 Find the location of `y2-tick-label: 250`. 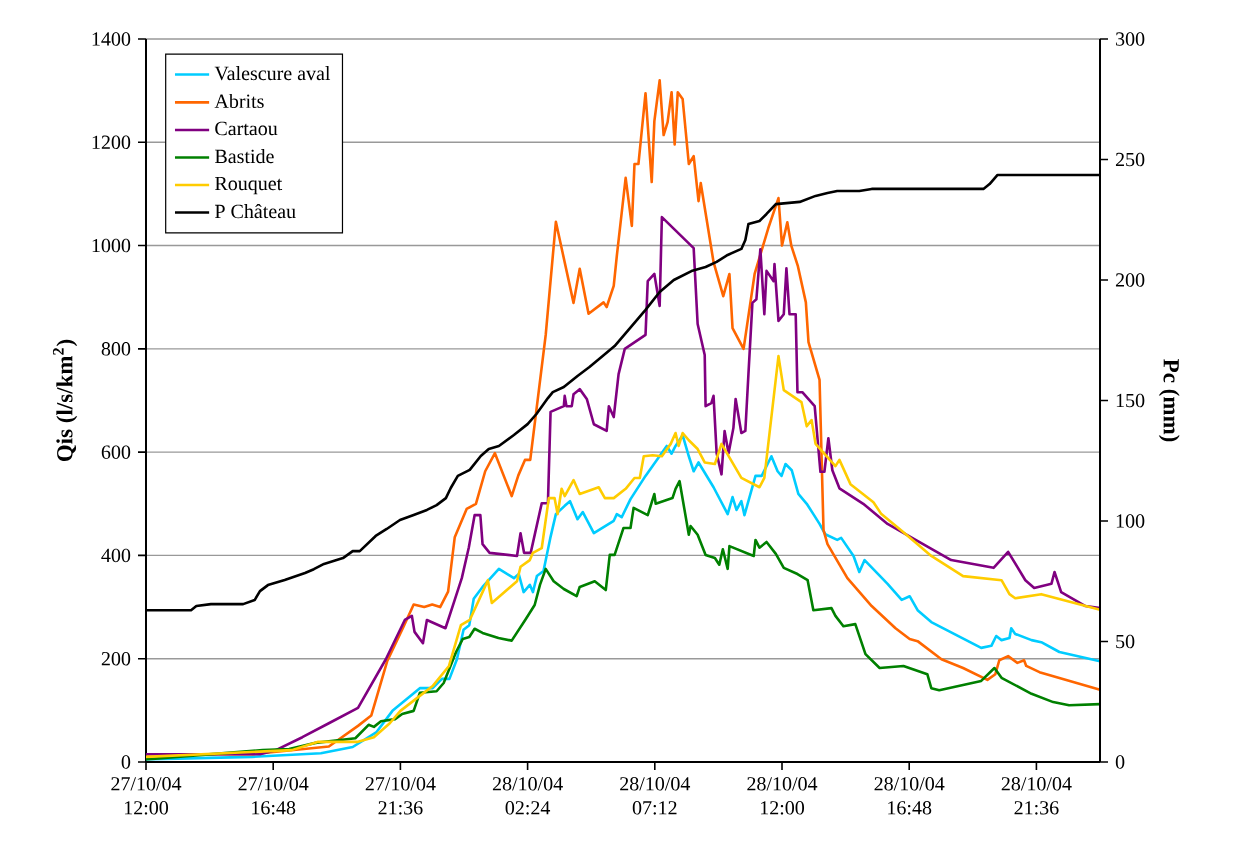

y2-tick-label: 250 is located at coordinates (1130, 159).